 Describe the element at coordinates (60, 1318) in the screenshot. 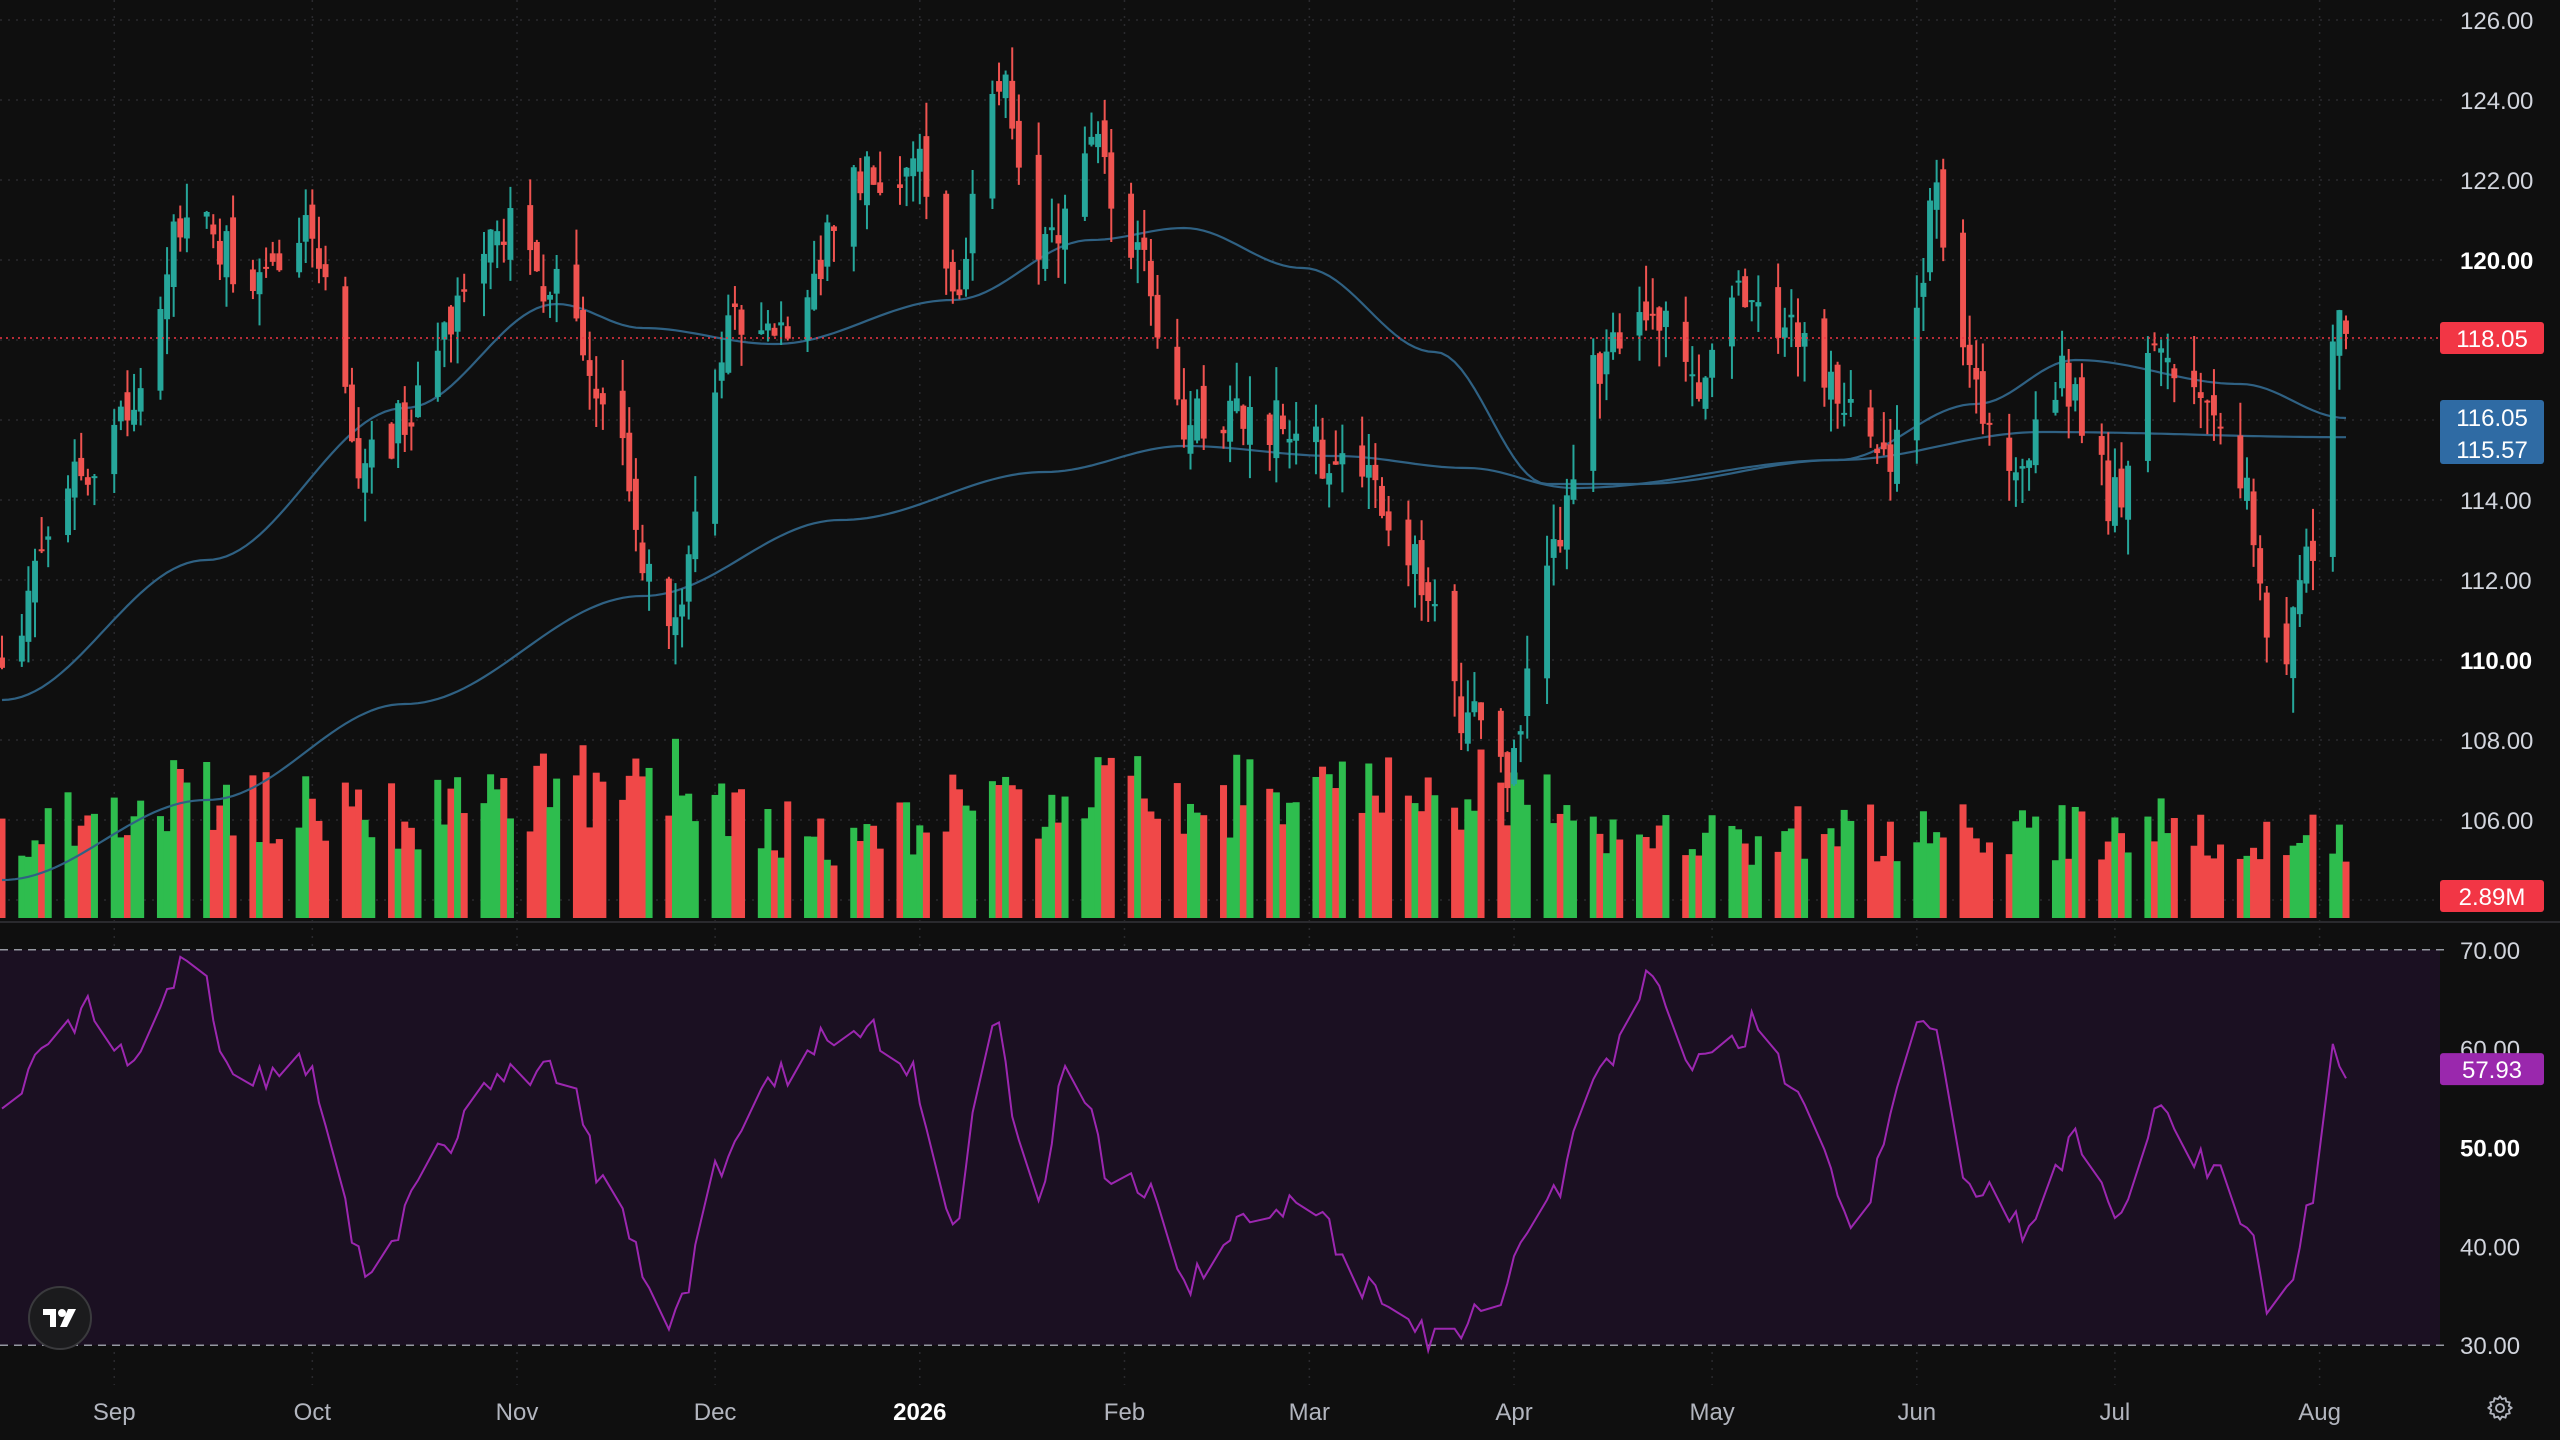

I see `tradingview-logo-icon` at that location.